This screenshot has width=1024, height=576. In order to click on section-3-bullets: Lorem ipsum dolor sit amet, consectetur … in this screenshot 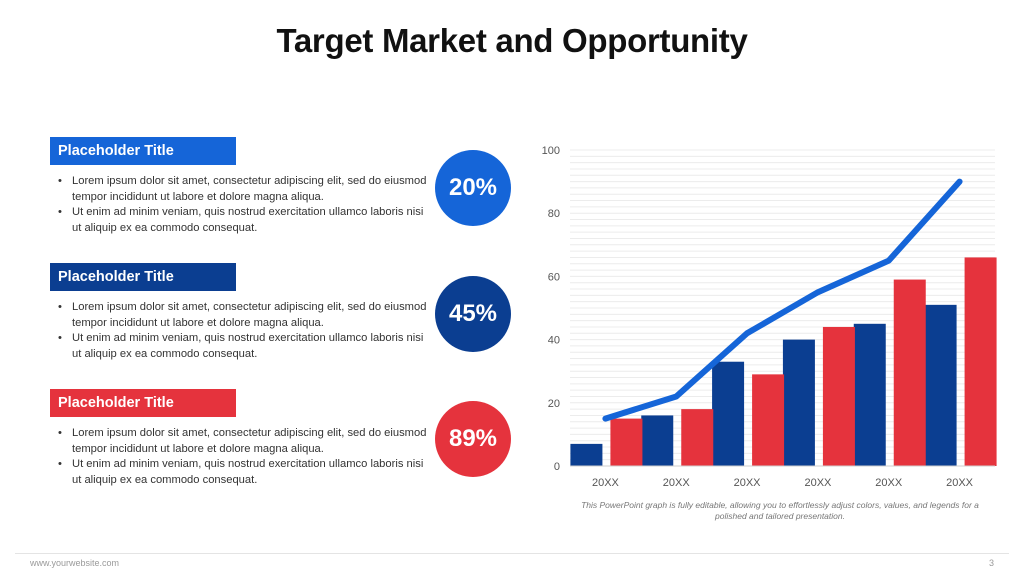, I will do `click(240, 457)`.